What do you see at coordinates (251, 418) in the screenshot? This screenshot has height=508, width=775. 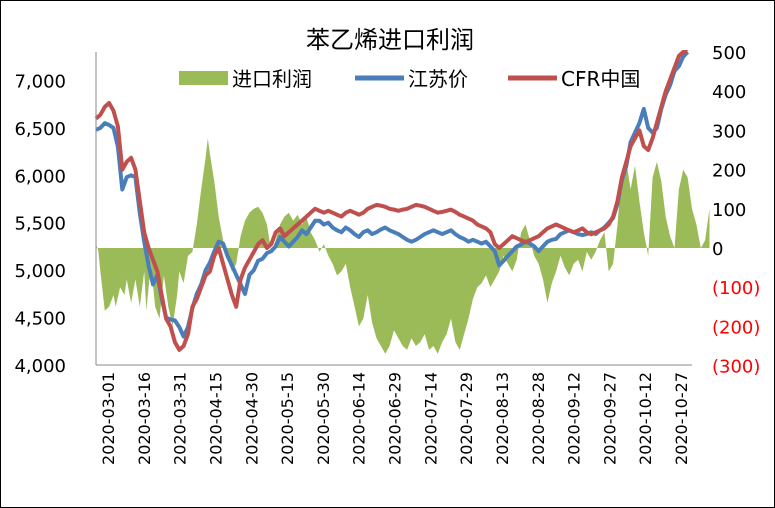 I see `x-tick-label: 2020-04-30` at bounding box center [251, 418].